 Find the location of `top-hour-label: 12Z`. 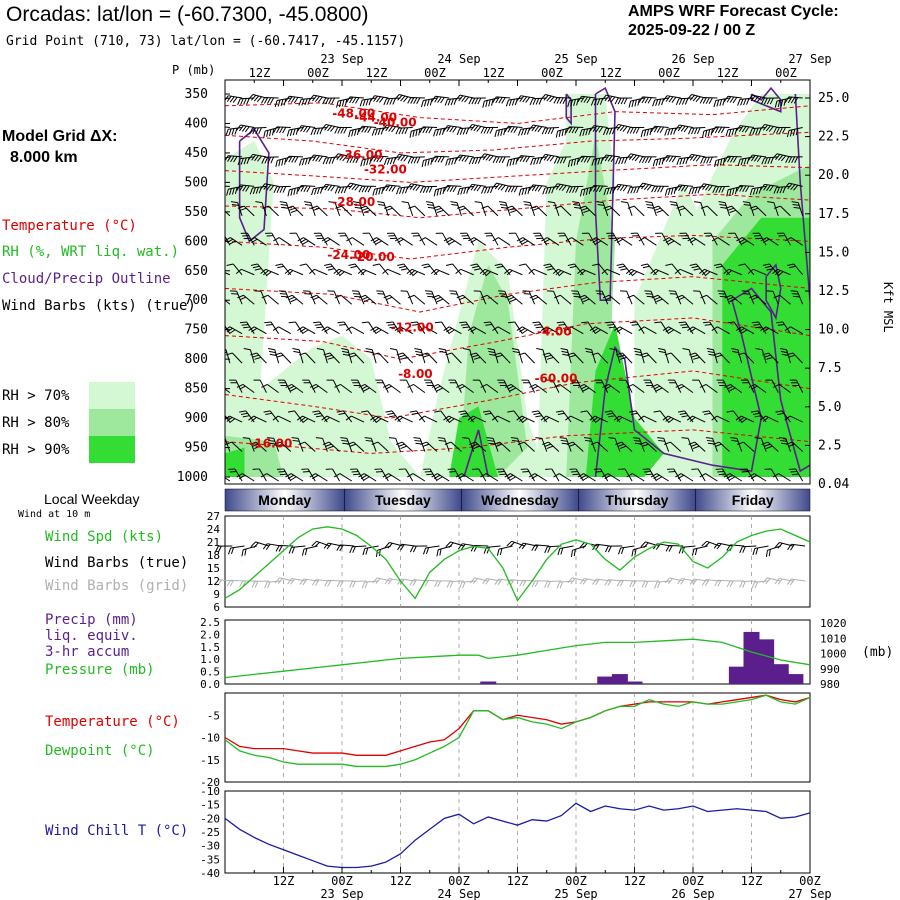

top-hour-label: 12Z is located at coordinates (494, 73).